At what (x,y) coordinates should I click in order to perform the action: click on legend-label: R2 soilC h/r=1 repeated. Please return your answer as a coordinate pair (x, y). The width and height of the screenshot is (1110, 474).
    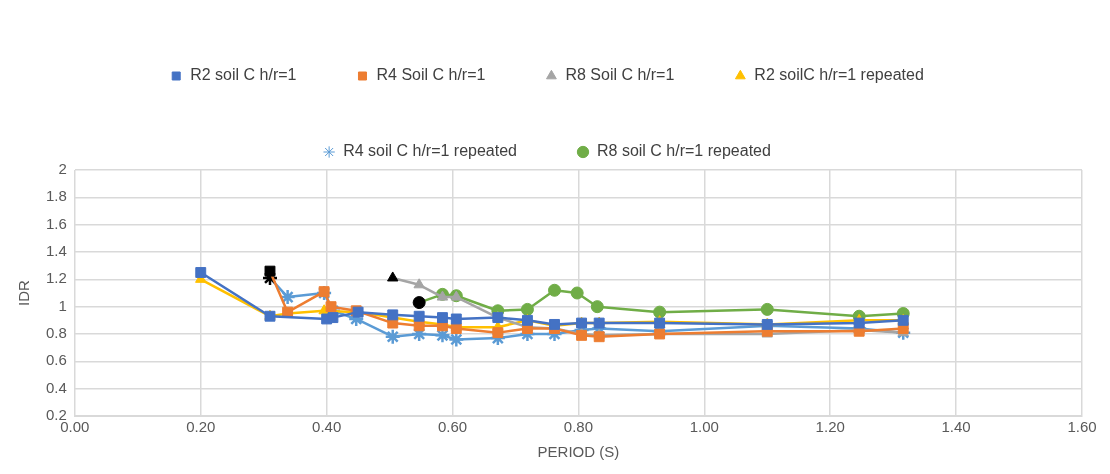
    Looking at the image, I should click on (839, 75).